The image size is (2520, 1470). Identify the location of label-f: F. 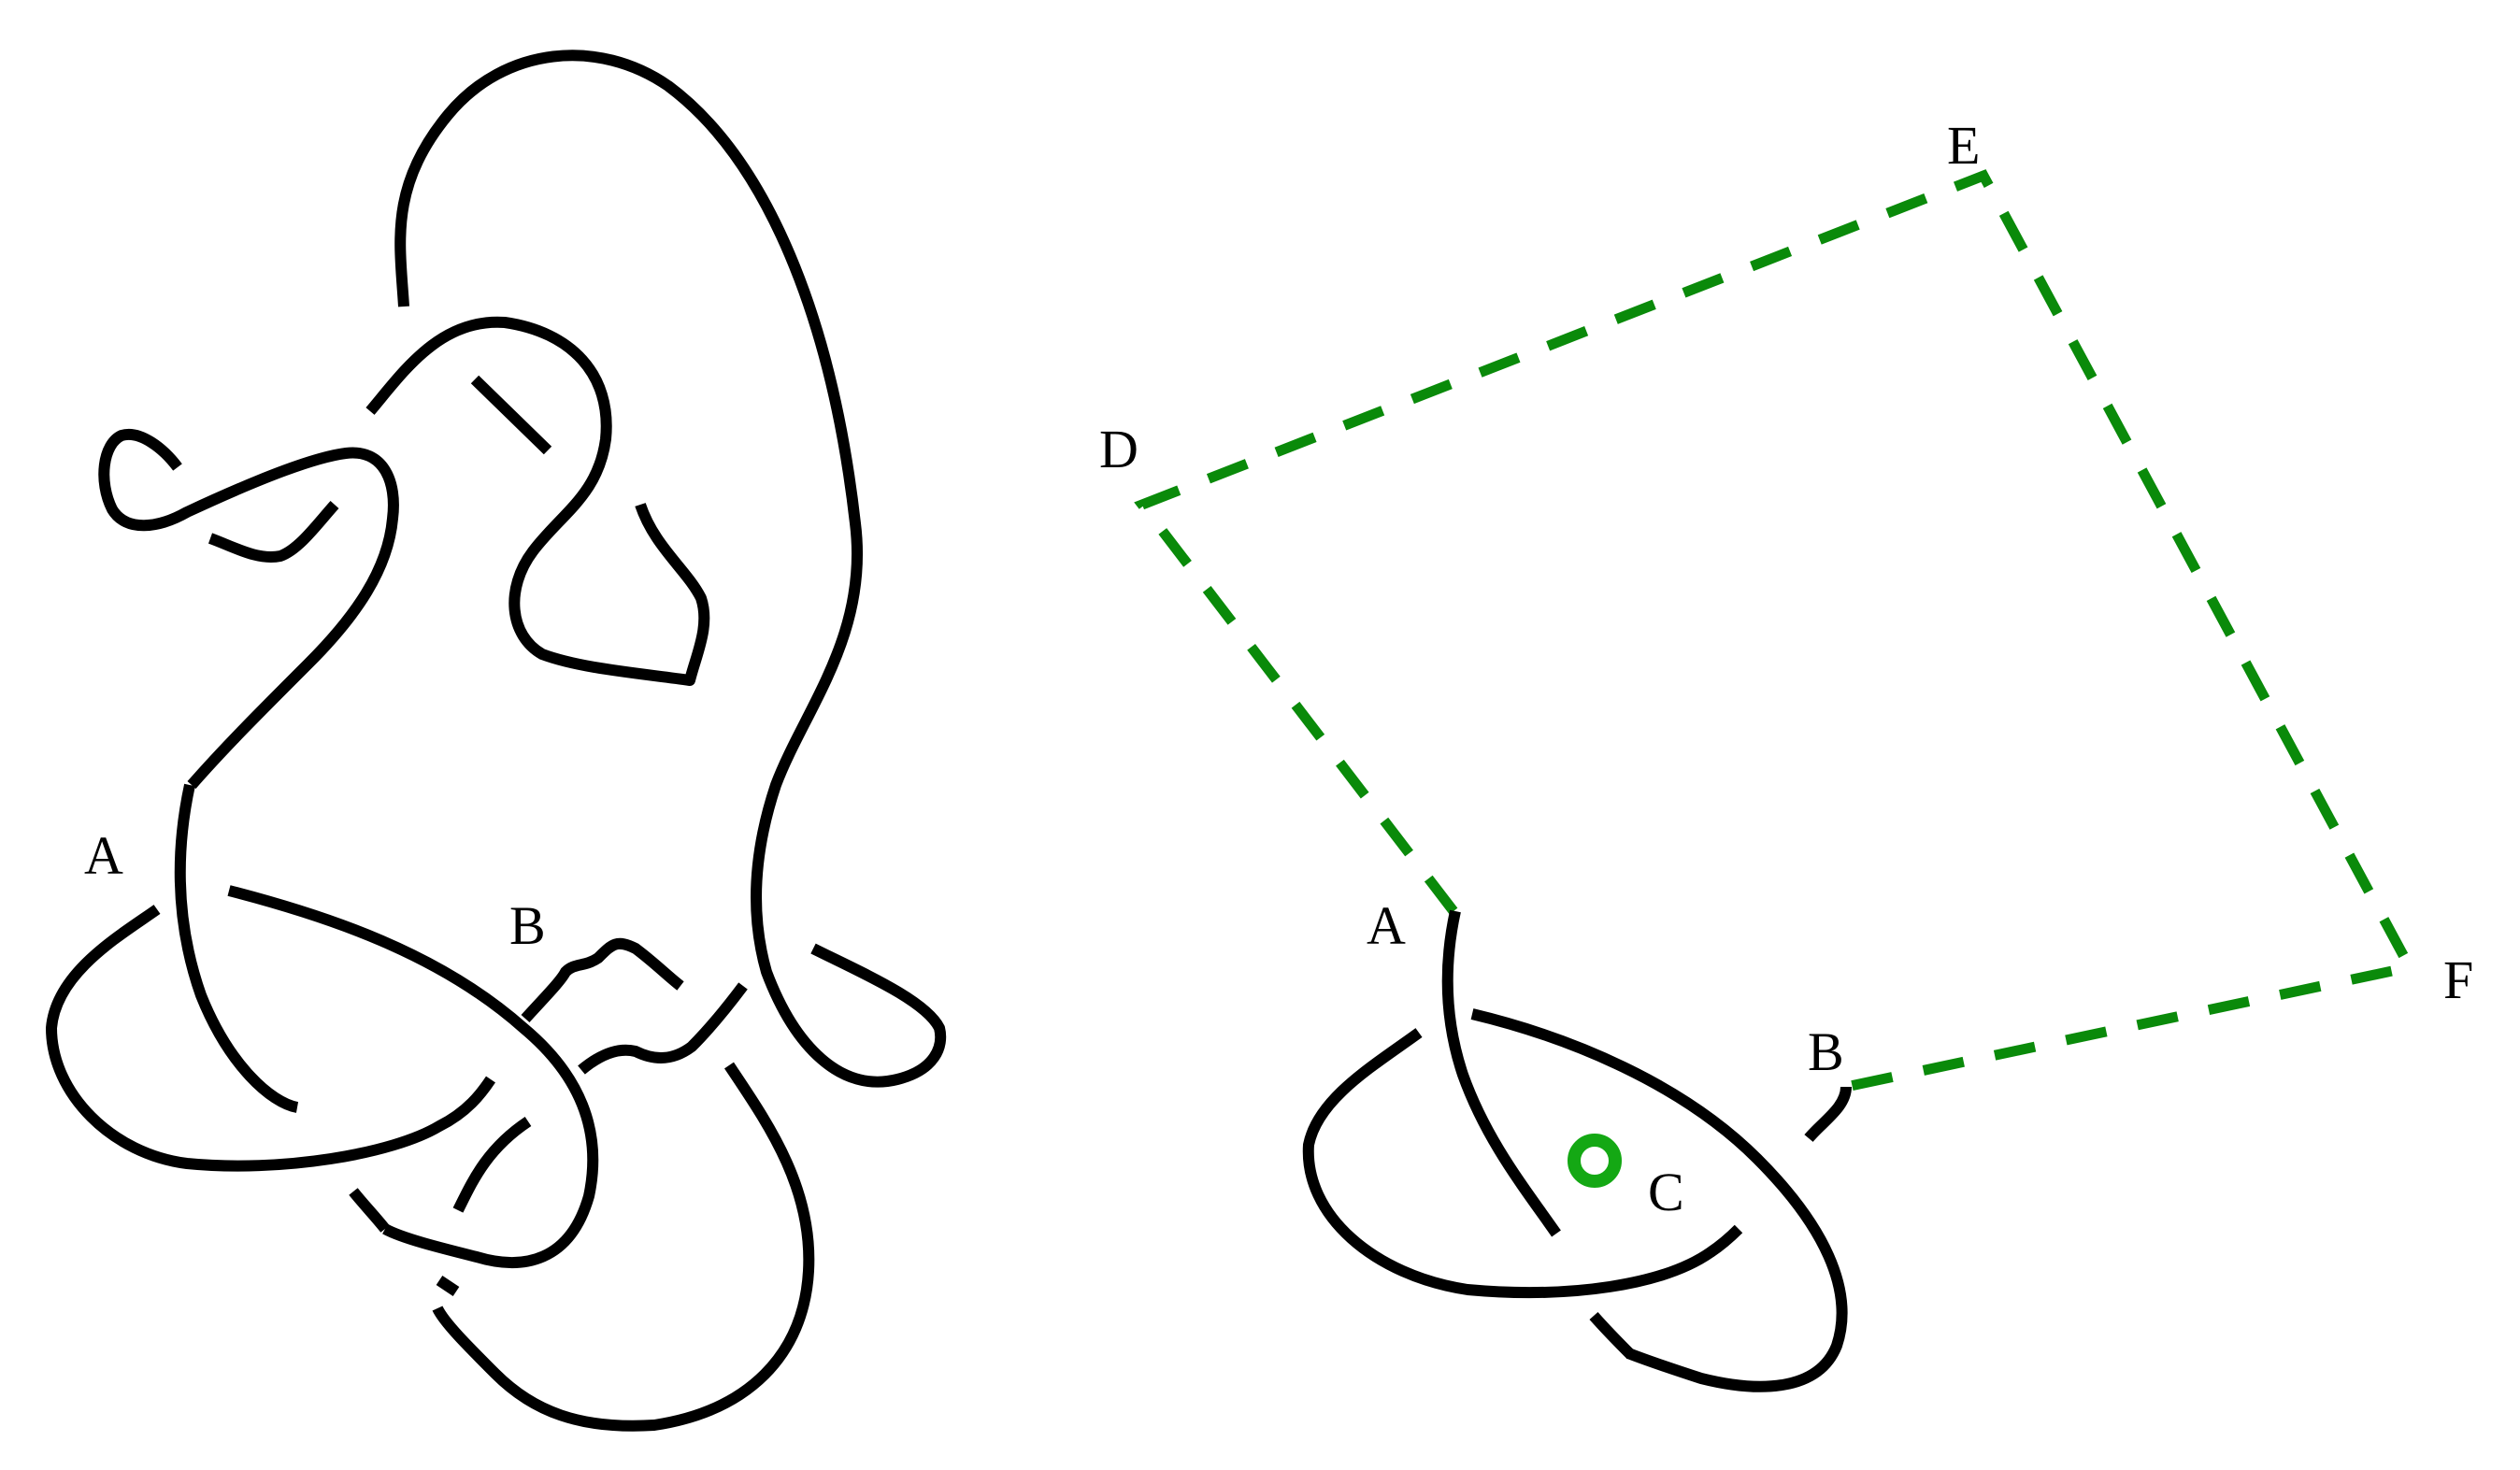
(2458, 980).